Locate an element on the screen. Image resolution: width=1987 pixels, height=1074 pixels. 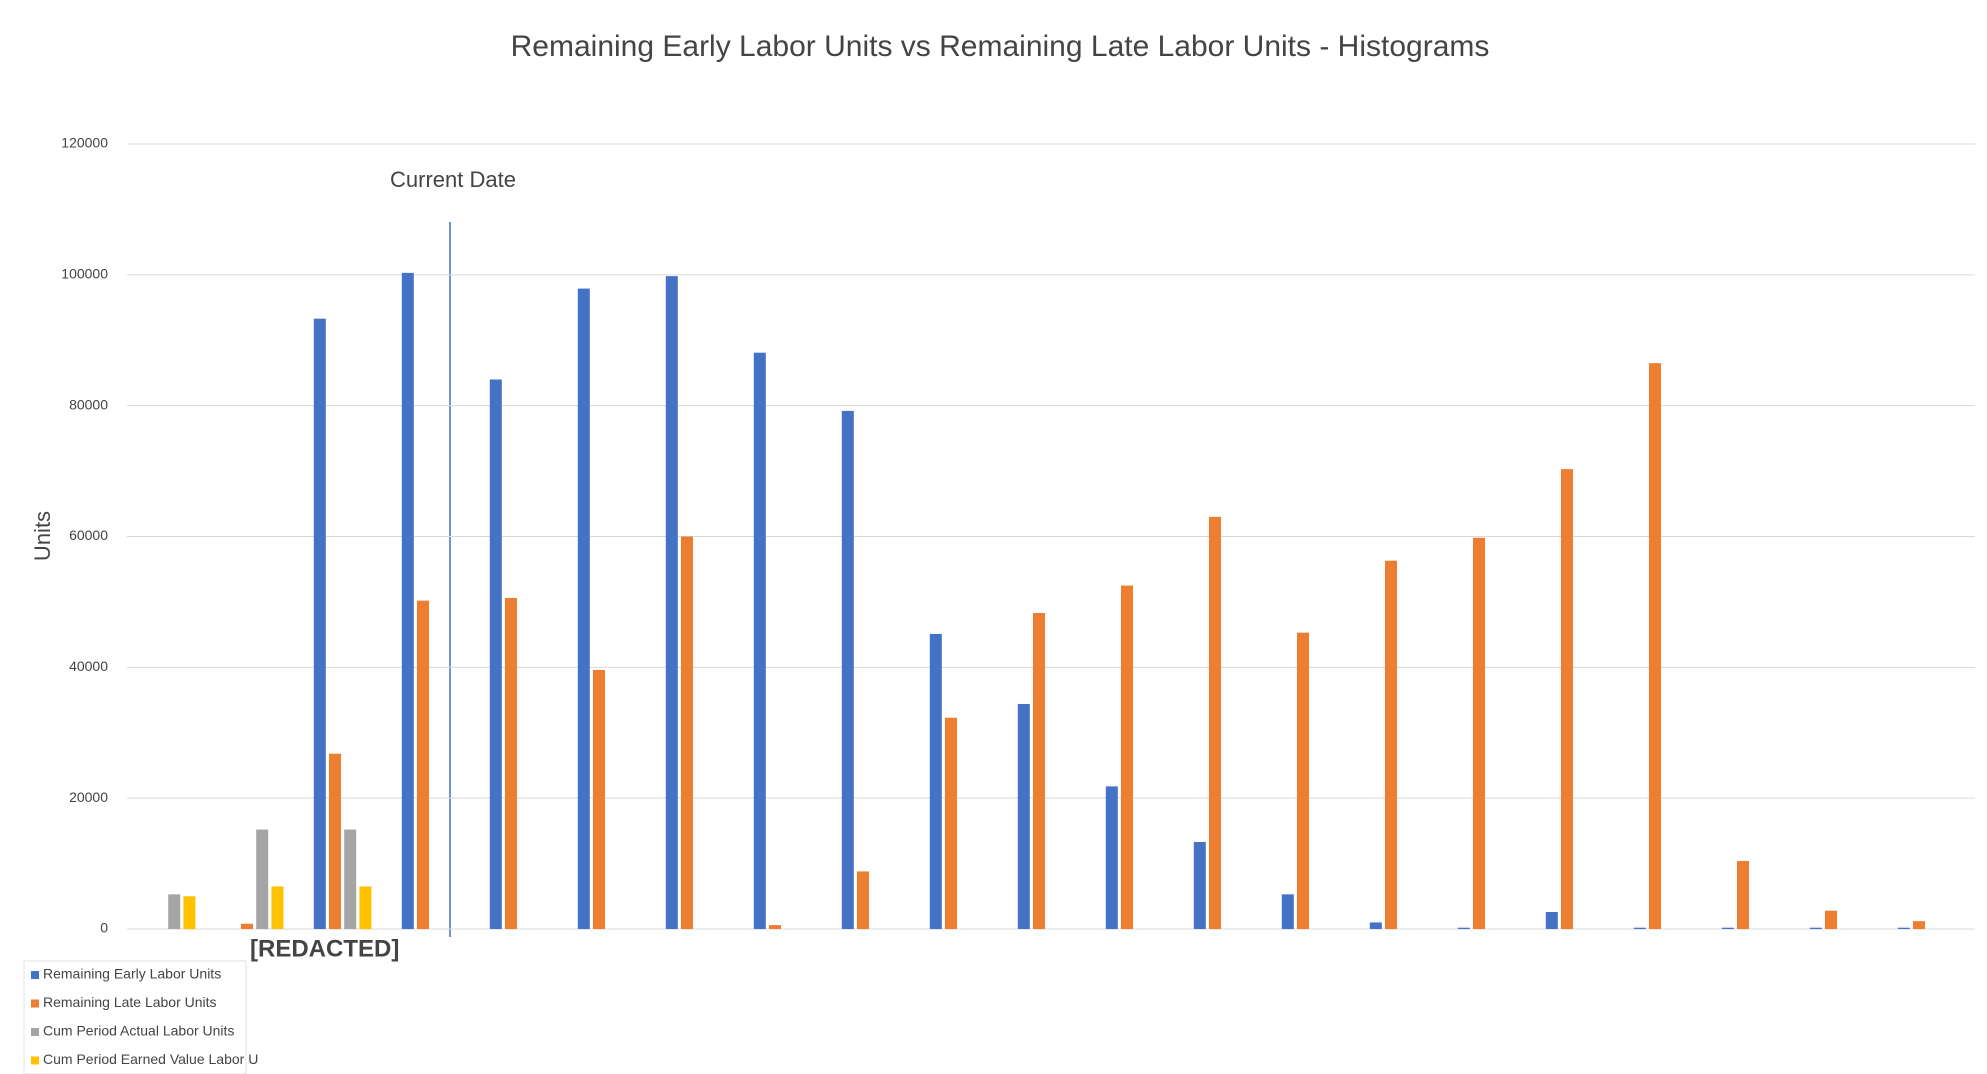
y-tick-label: 60000 is located at coordinates (88, 535).